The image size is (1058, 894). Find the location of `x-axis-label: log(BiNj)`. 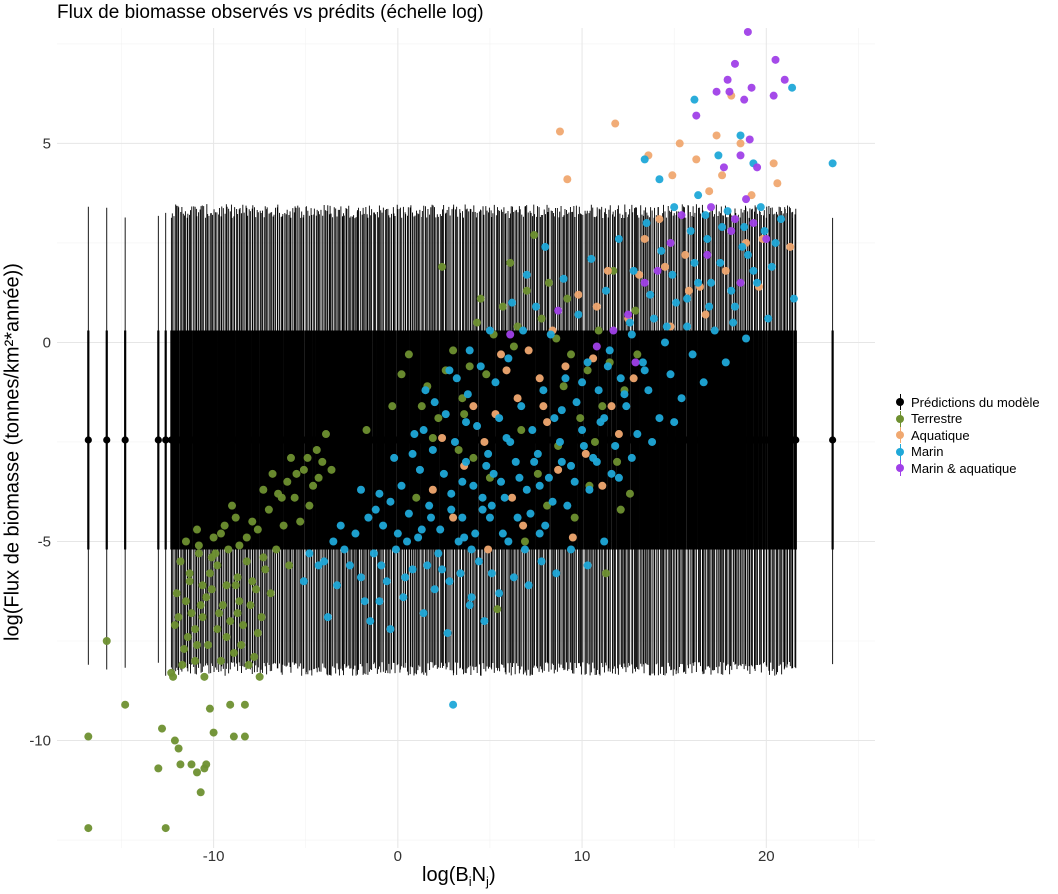

x-axis-label: log(BiNj) is located at coordinates (459, 876).